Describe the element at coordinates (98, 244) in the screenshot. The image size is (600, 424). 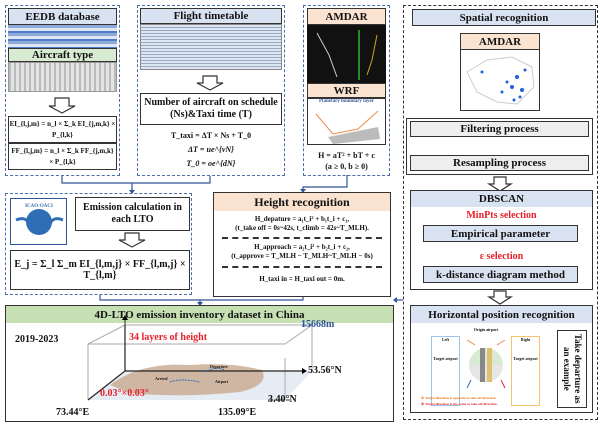
I see `emission-panel` at that location.